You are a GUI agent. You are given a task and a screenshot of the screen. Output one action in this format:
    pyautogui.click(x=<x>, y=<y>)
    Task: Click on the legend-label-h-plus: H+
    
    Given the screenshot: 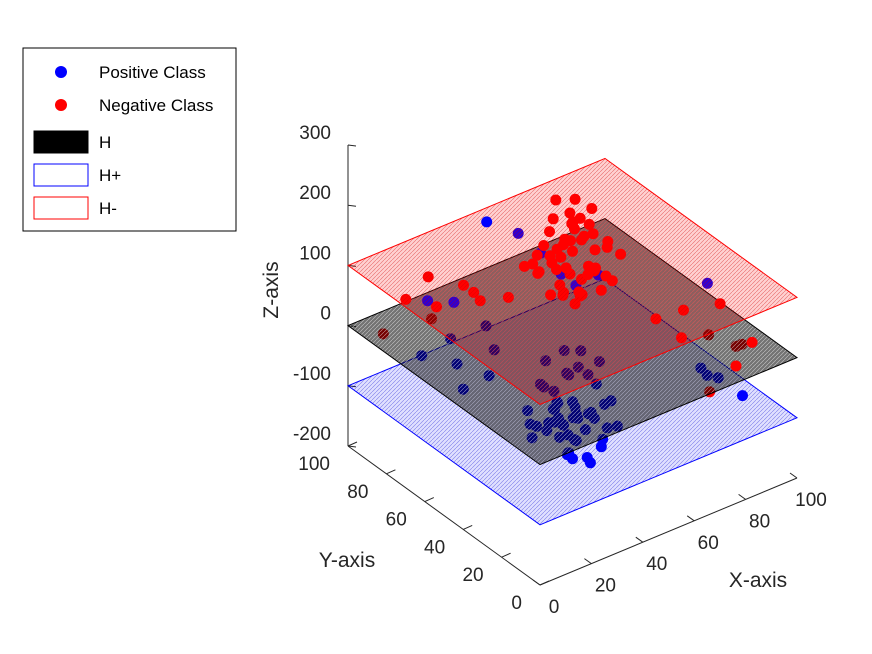 What is the action you would take?
    pyautogui.click(x=110, y=175)
    